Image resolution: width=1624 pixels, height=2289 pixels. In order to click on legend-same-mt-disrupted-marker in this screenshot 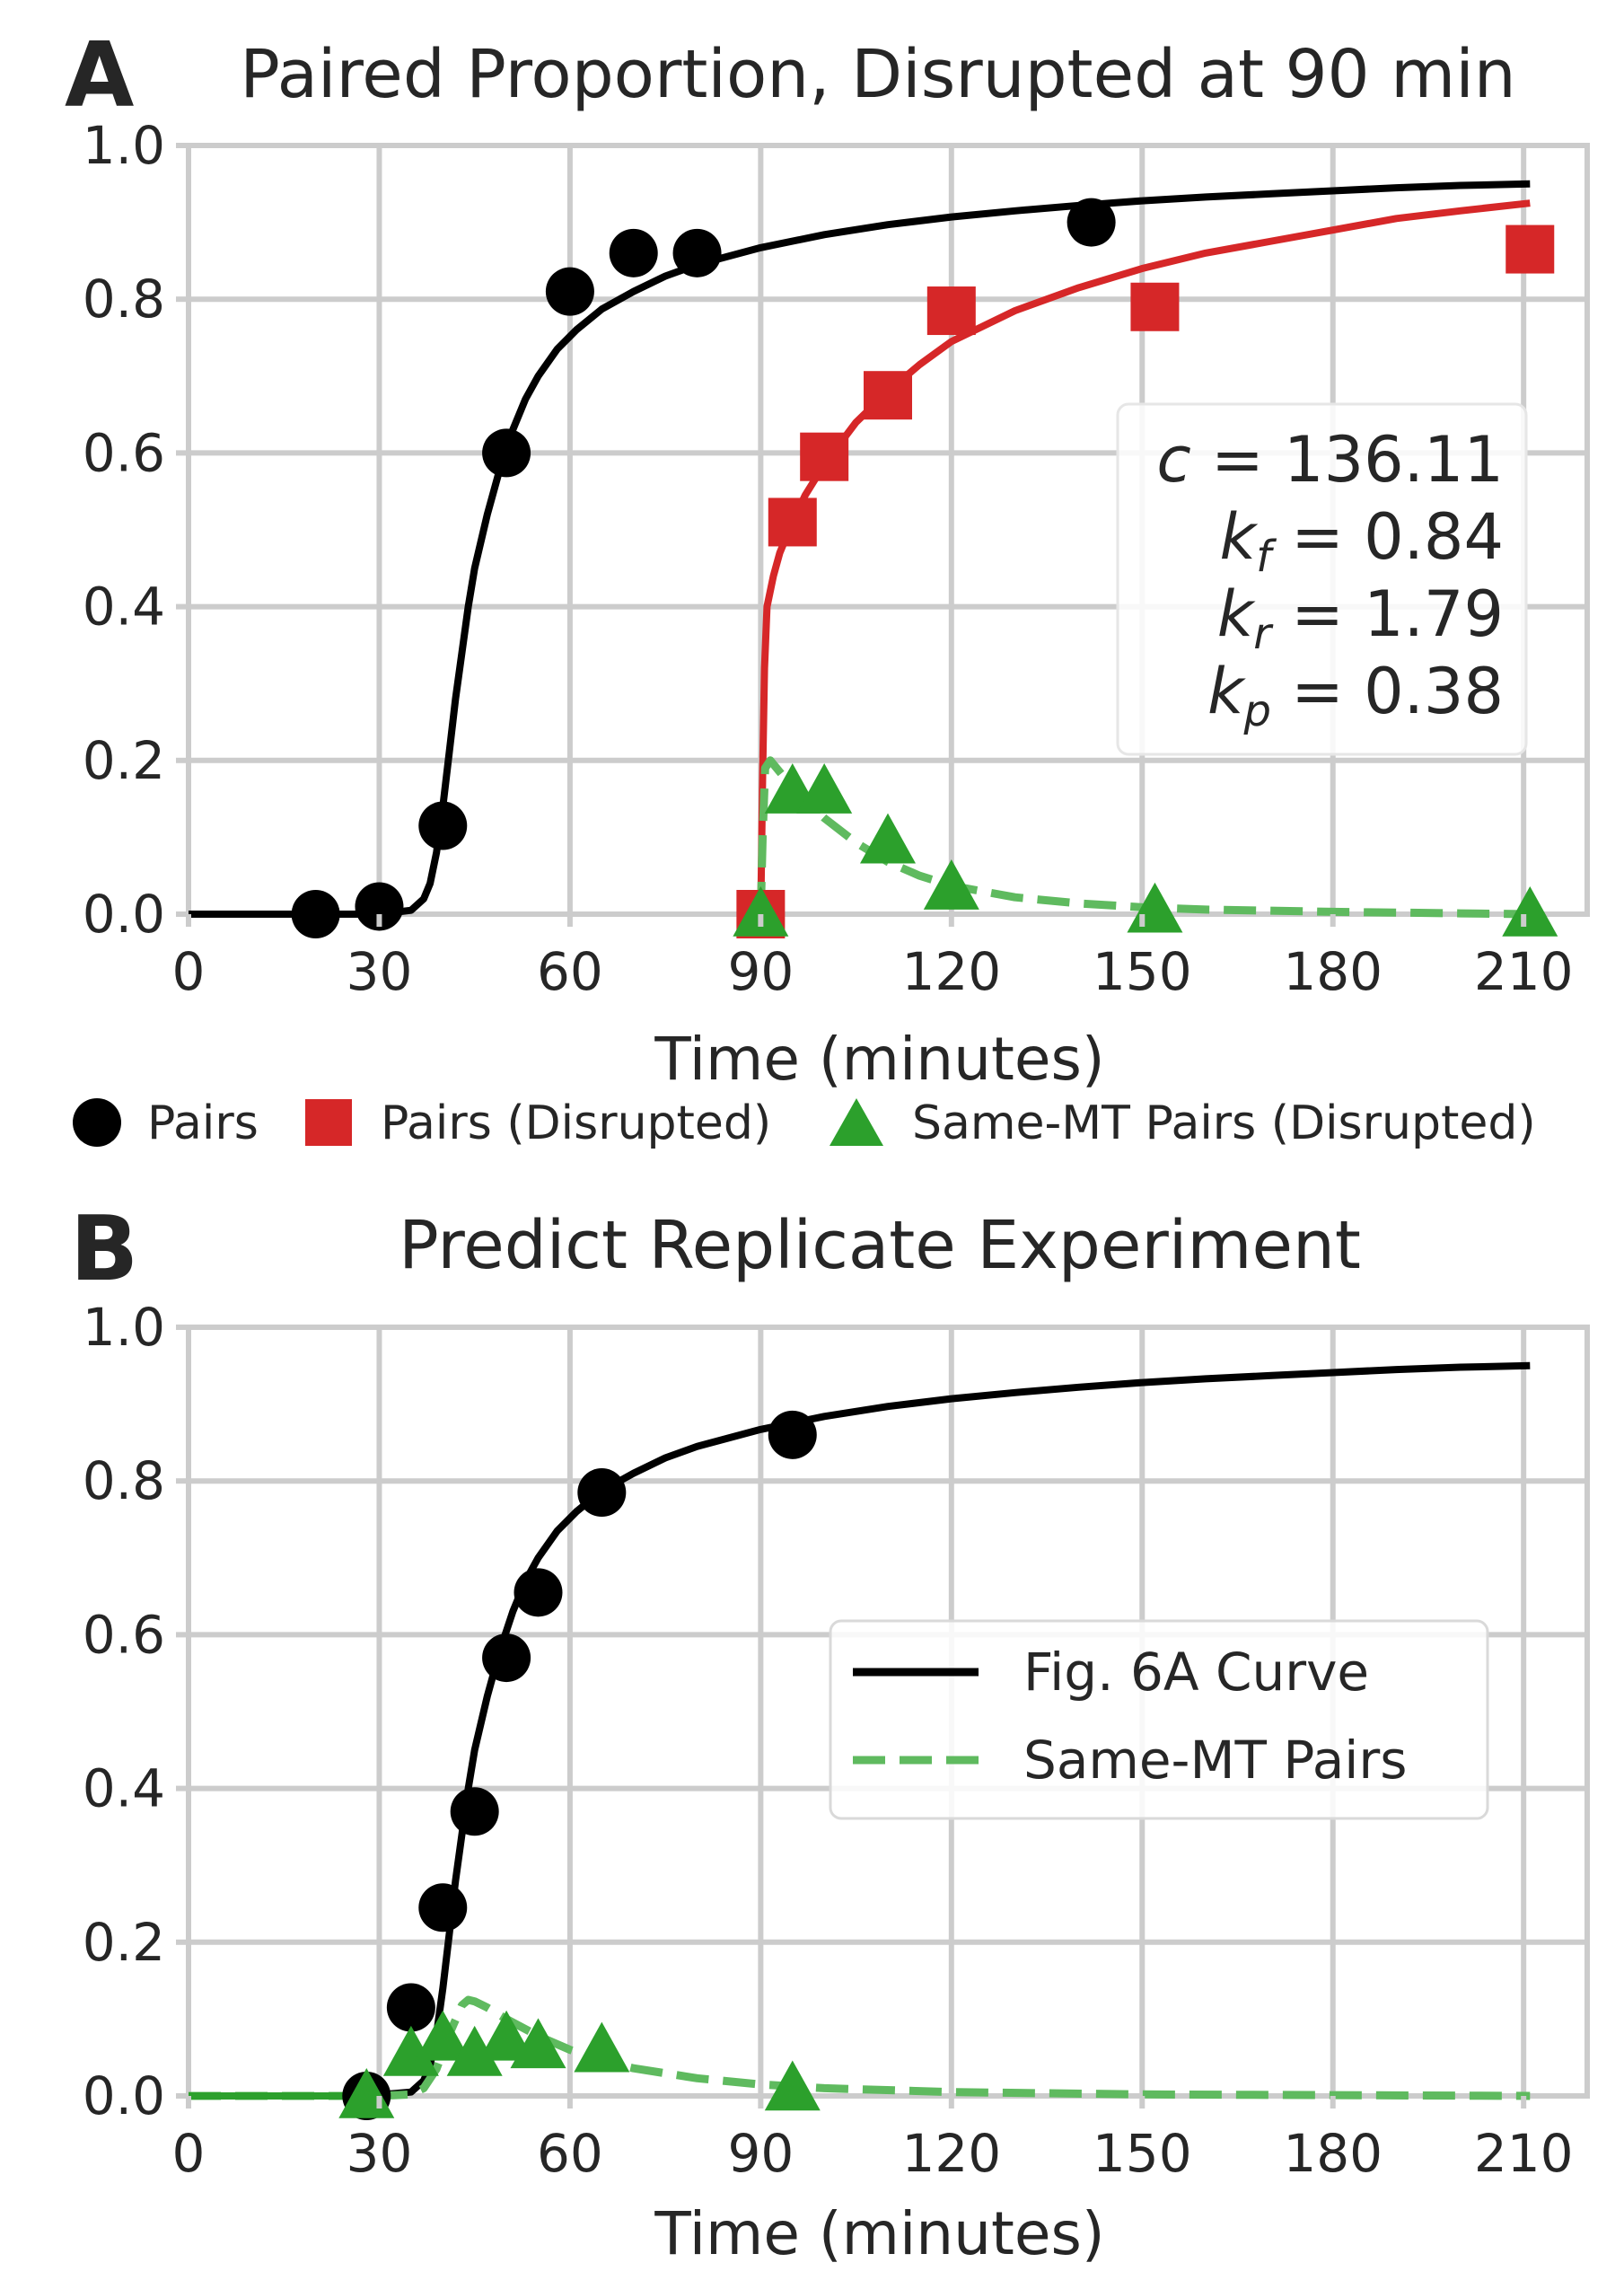, I will do `click(856, 1122)`.